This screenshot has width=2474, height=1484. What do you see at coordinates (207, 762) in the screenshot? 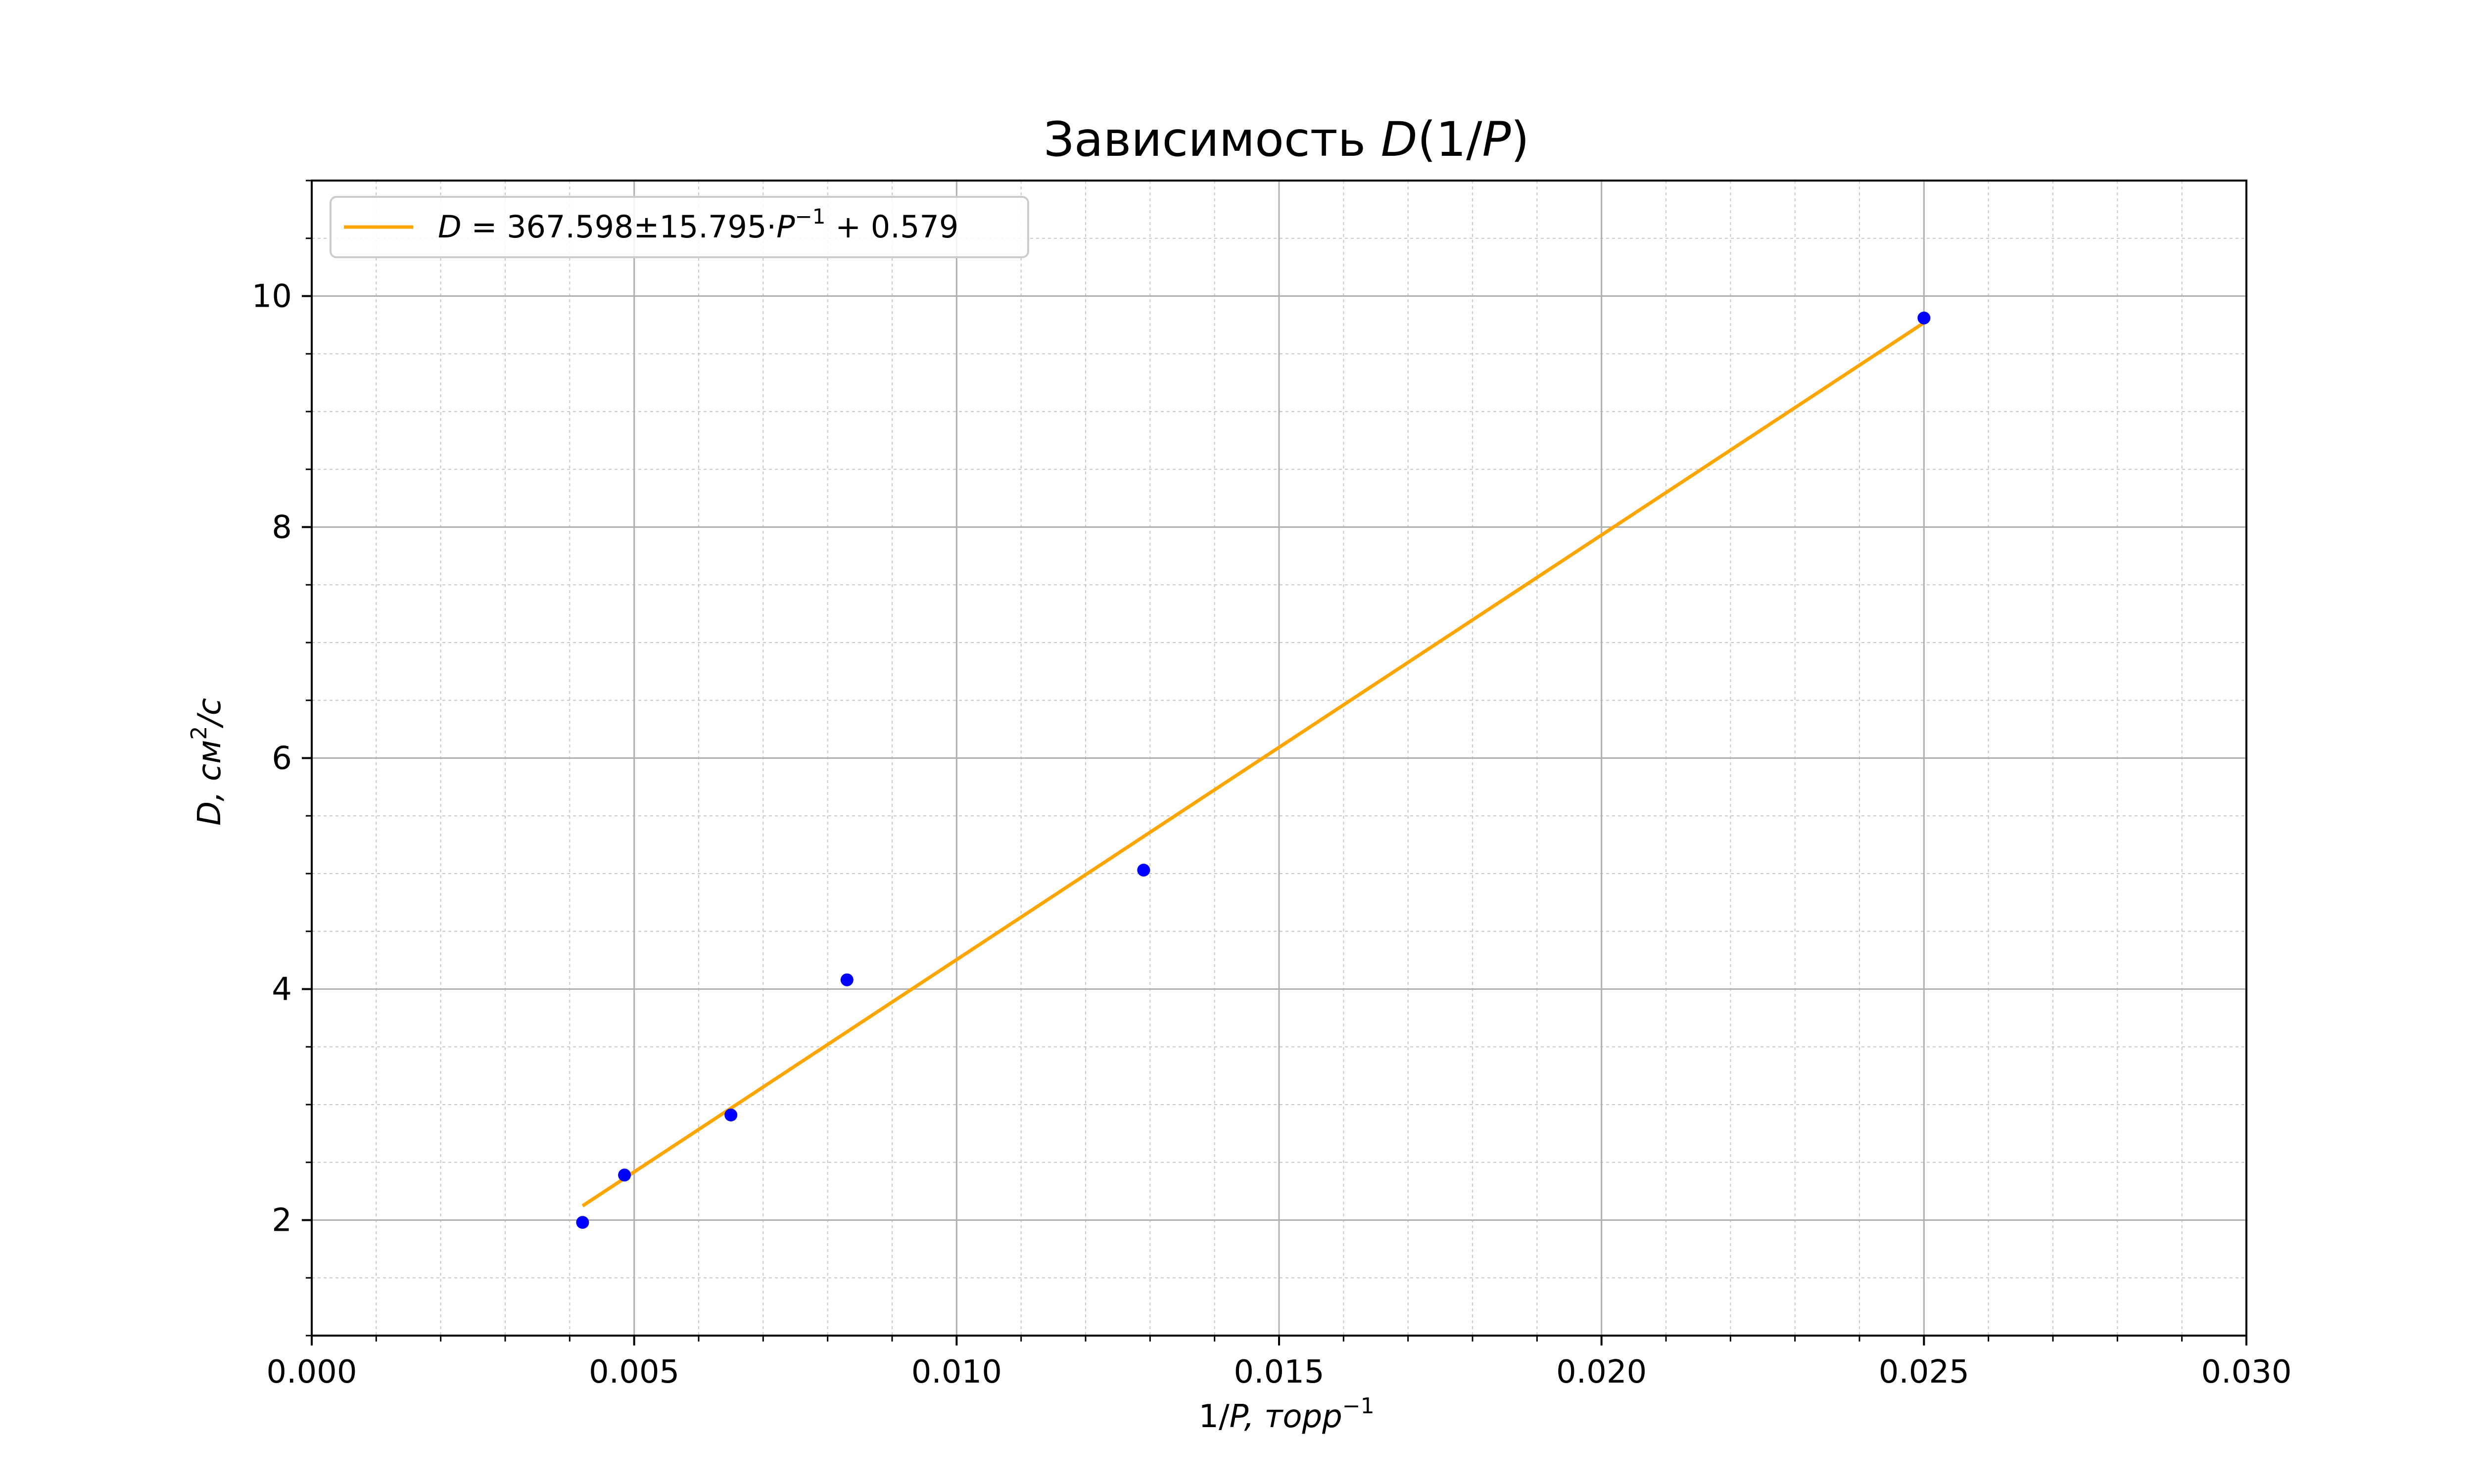
I see `y-axis-label: D, см2/с` at bounding box center [207, 762].